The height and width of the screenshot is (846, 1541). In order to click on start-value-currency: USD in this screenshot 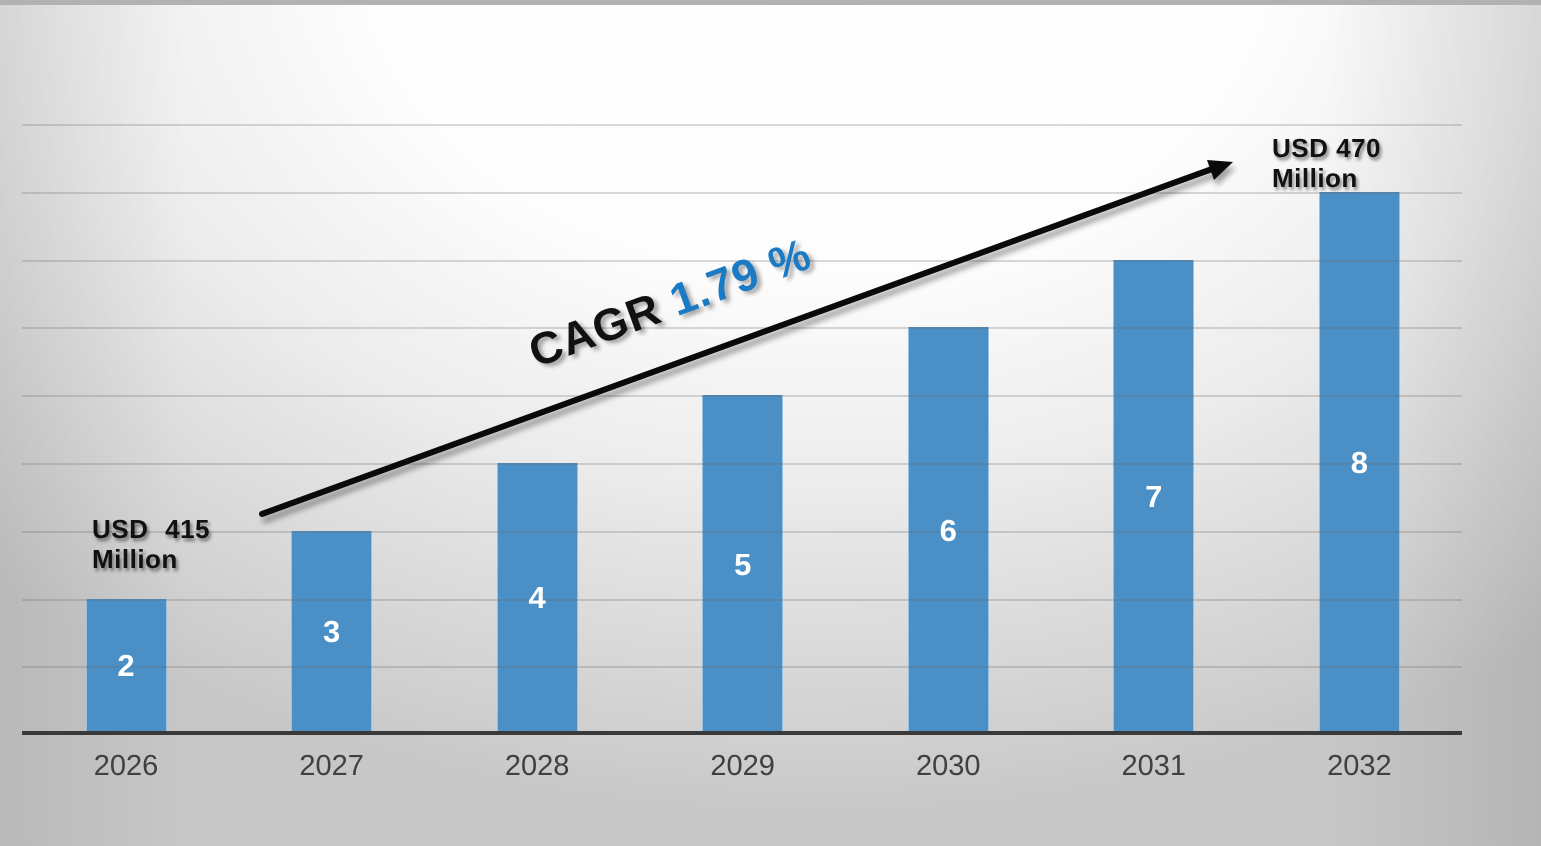, I will do `click(120, 529)`.